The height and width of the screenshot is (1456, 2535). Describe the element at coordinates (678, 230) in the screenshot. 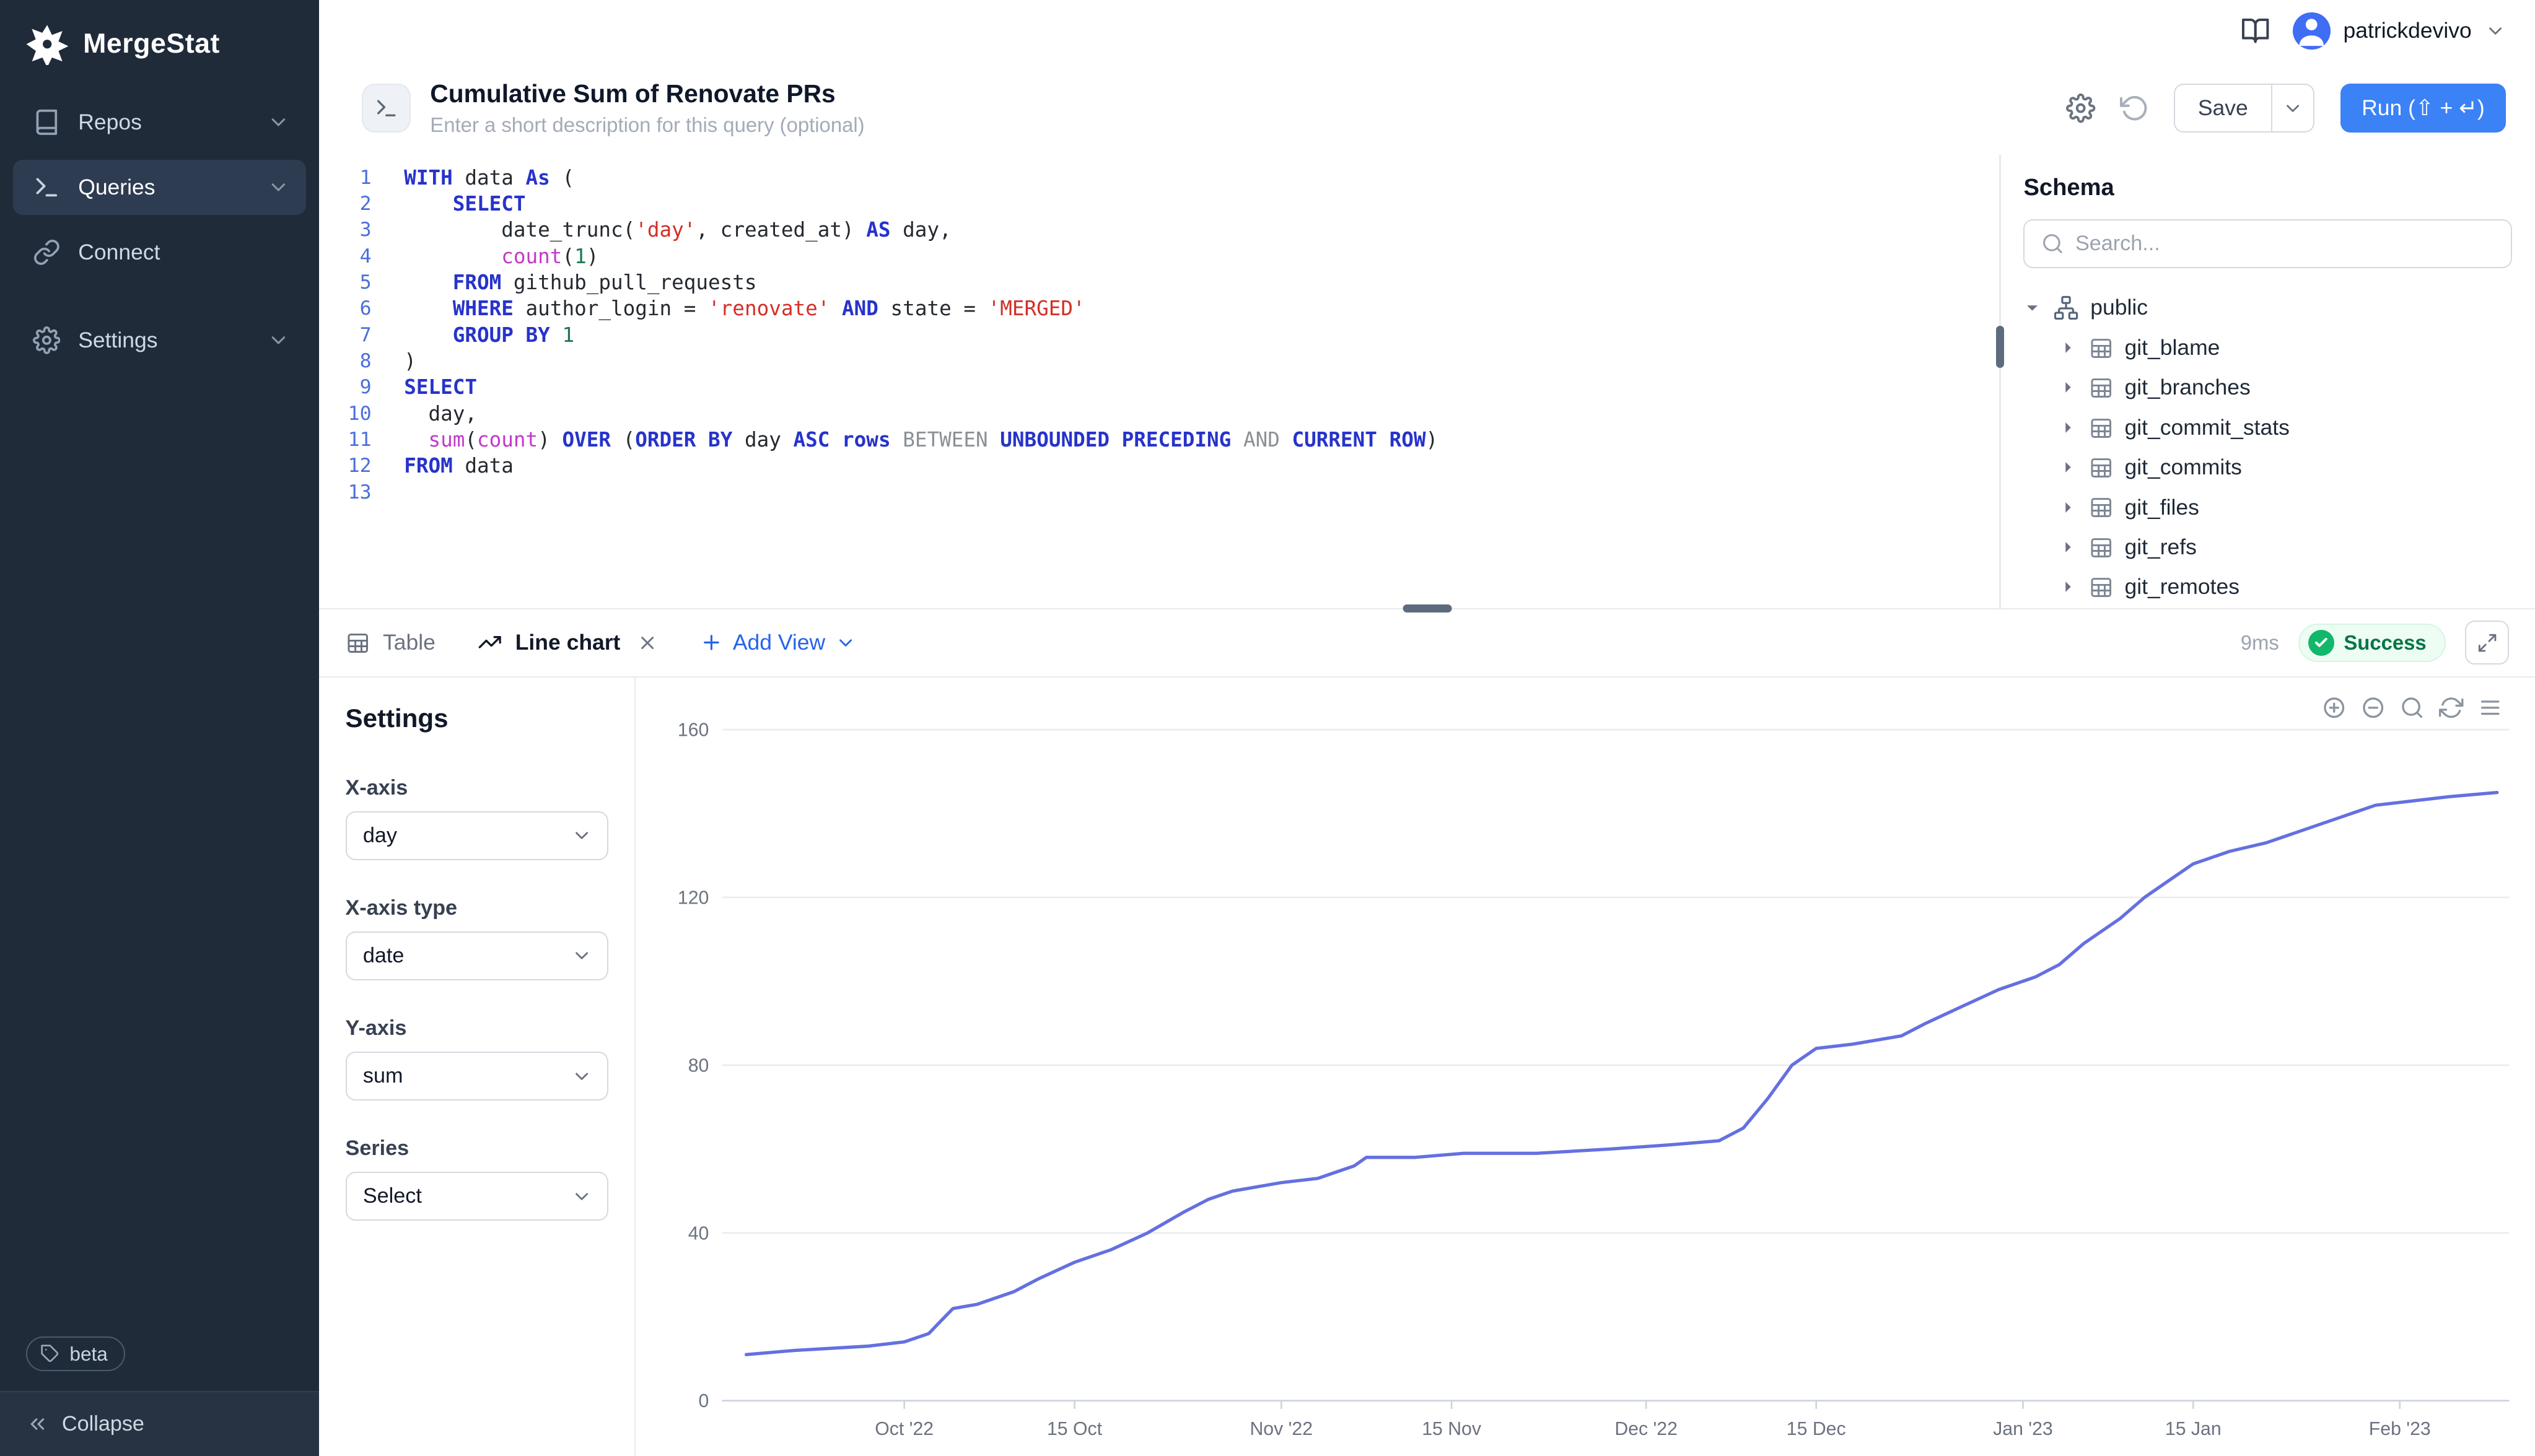

I see `code-line: date_trunc('day', created_at) AS day,` at that location.